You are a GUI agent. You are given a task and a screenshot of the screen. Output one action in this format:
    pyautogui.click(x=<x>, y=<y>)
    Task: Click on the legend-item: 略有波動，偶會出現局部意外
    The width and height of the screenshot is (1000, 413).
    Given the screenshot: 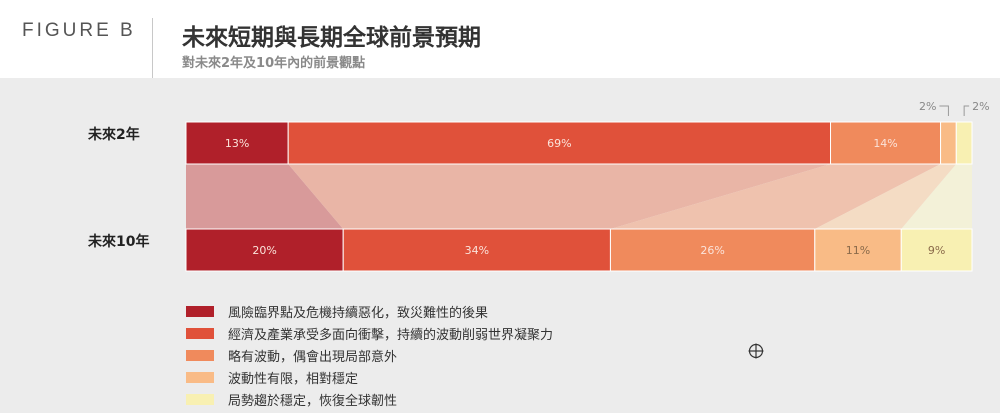 What is the action you would take?
    pyautogui.click(x=369, y=355)
    